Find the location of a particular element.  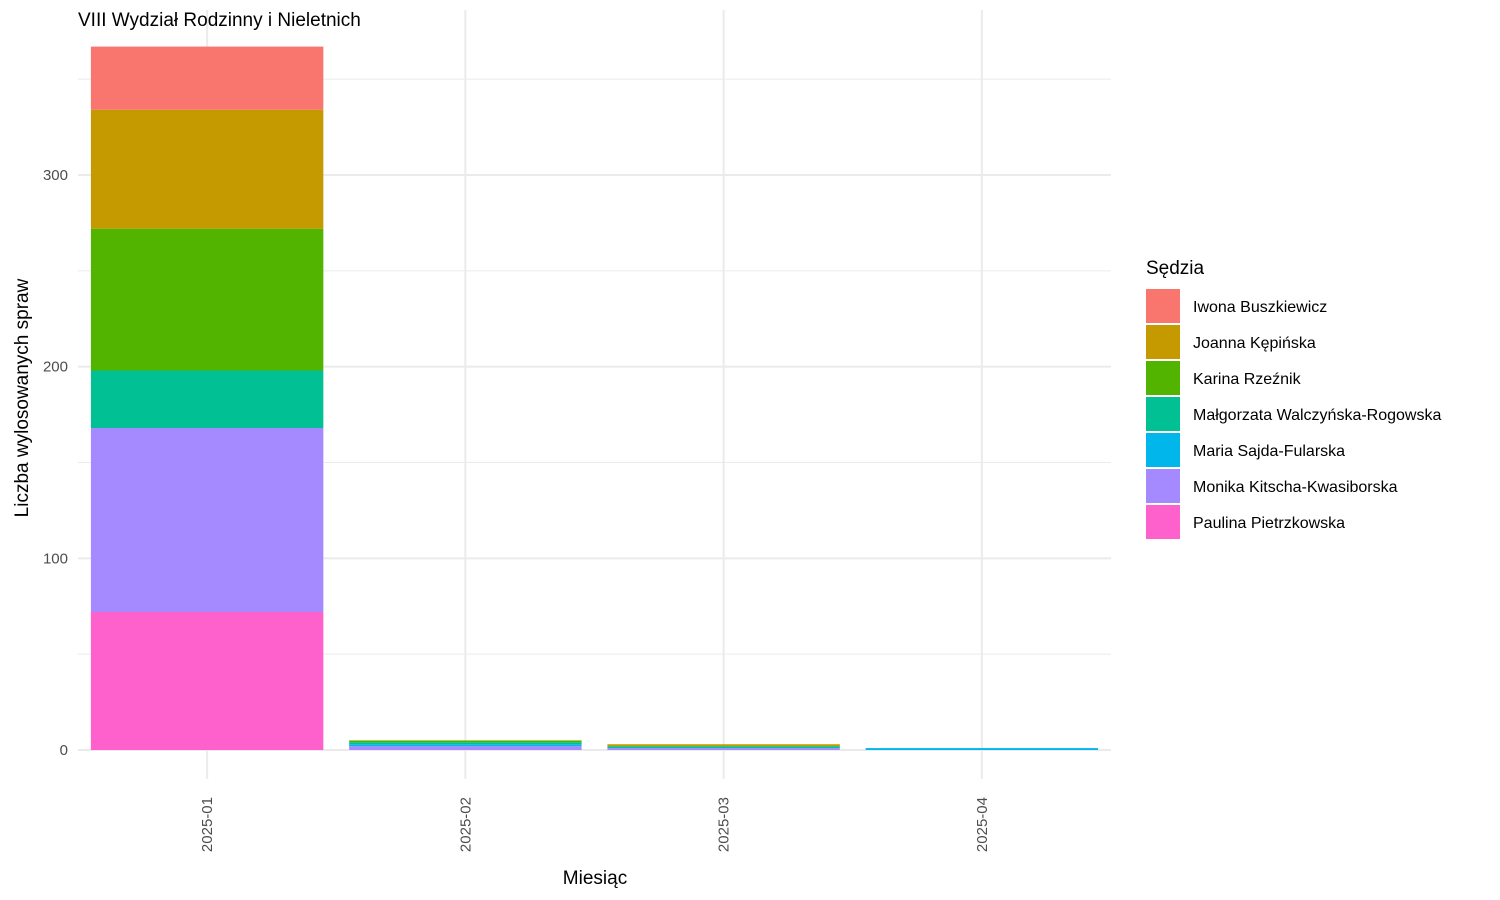

legend-label: Karina Rzeźnik is located at coordinates (1247, 379).